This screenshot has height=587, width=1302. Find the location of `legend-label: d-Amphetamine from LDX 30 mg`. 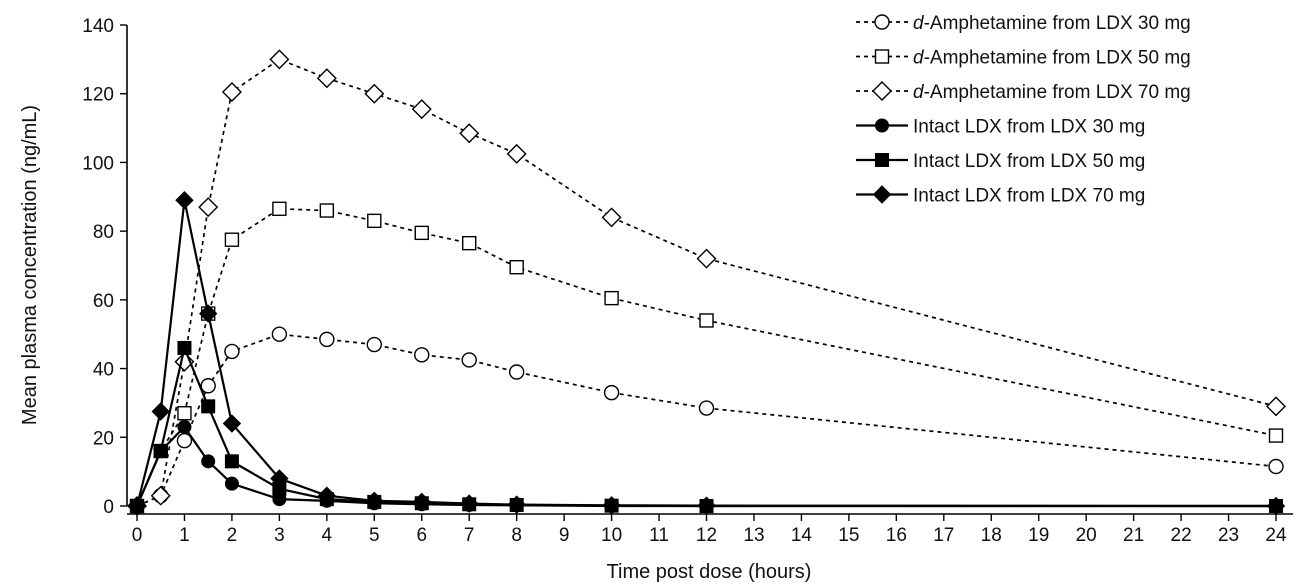

legend-label: d-Amphetamine from LDX 30 mg is located at coordinates (1052, 23).